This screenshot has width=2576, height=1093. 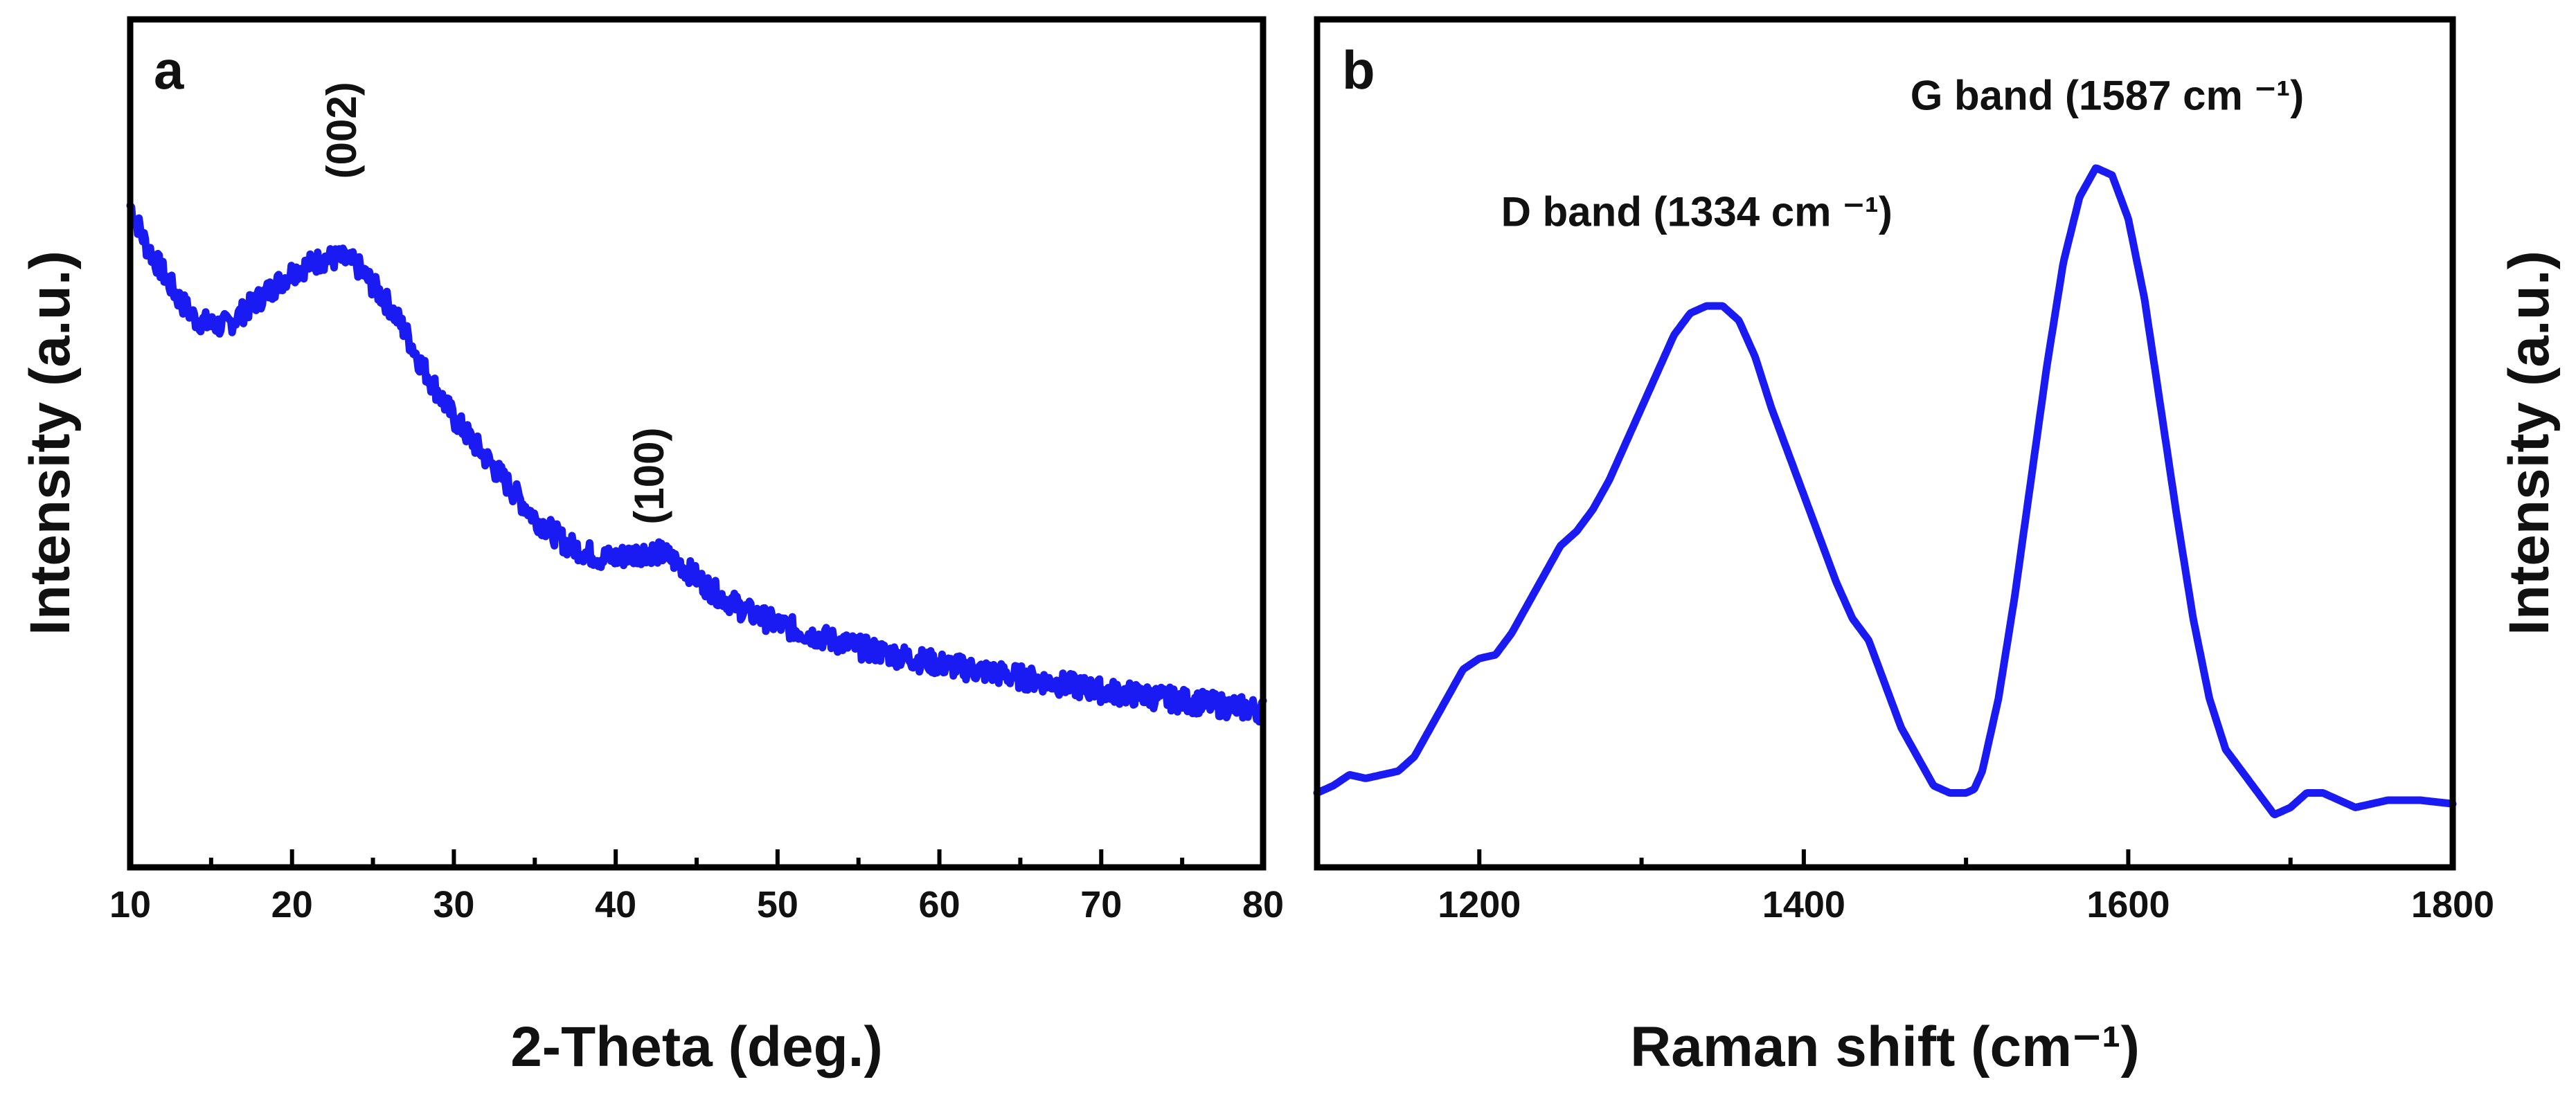 I want to click on panel-b-x-tick-label-1800: 1800, so click(x=2452, y=904).